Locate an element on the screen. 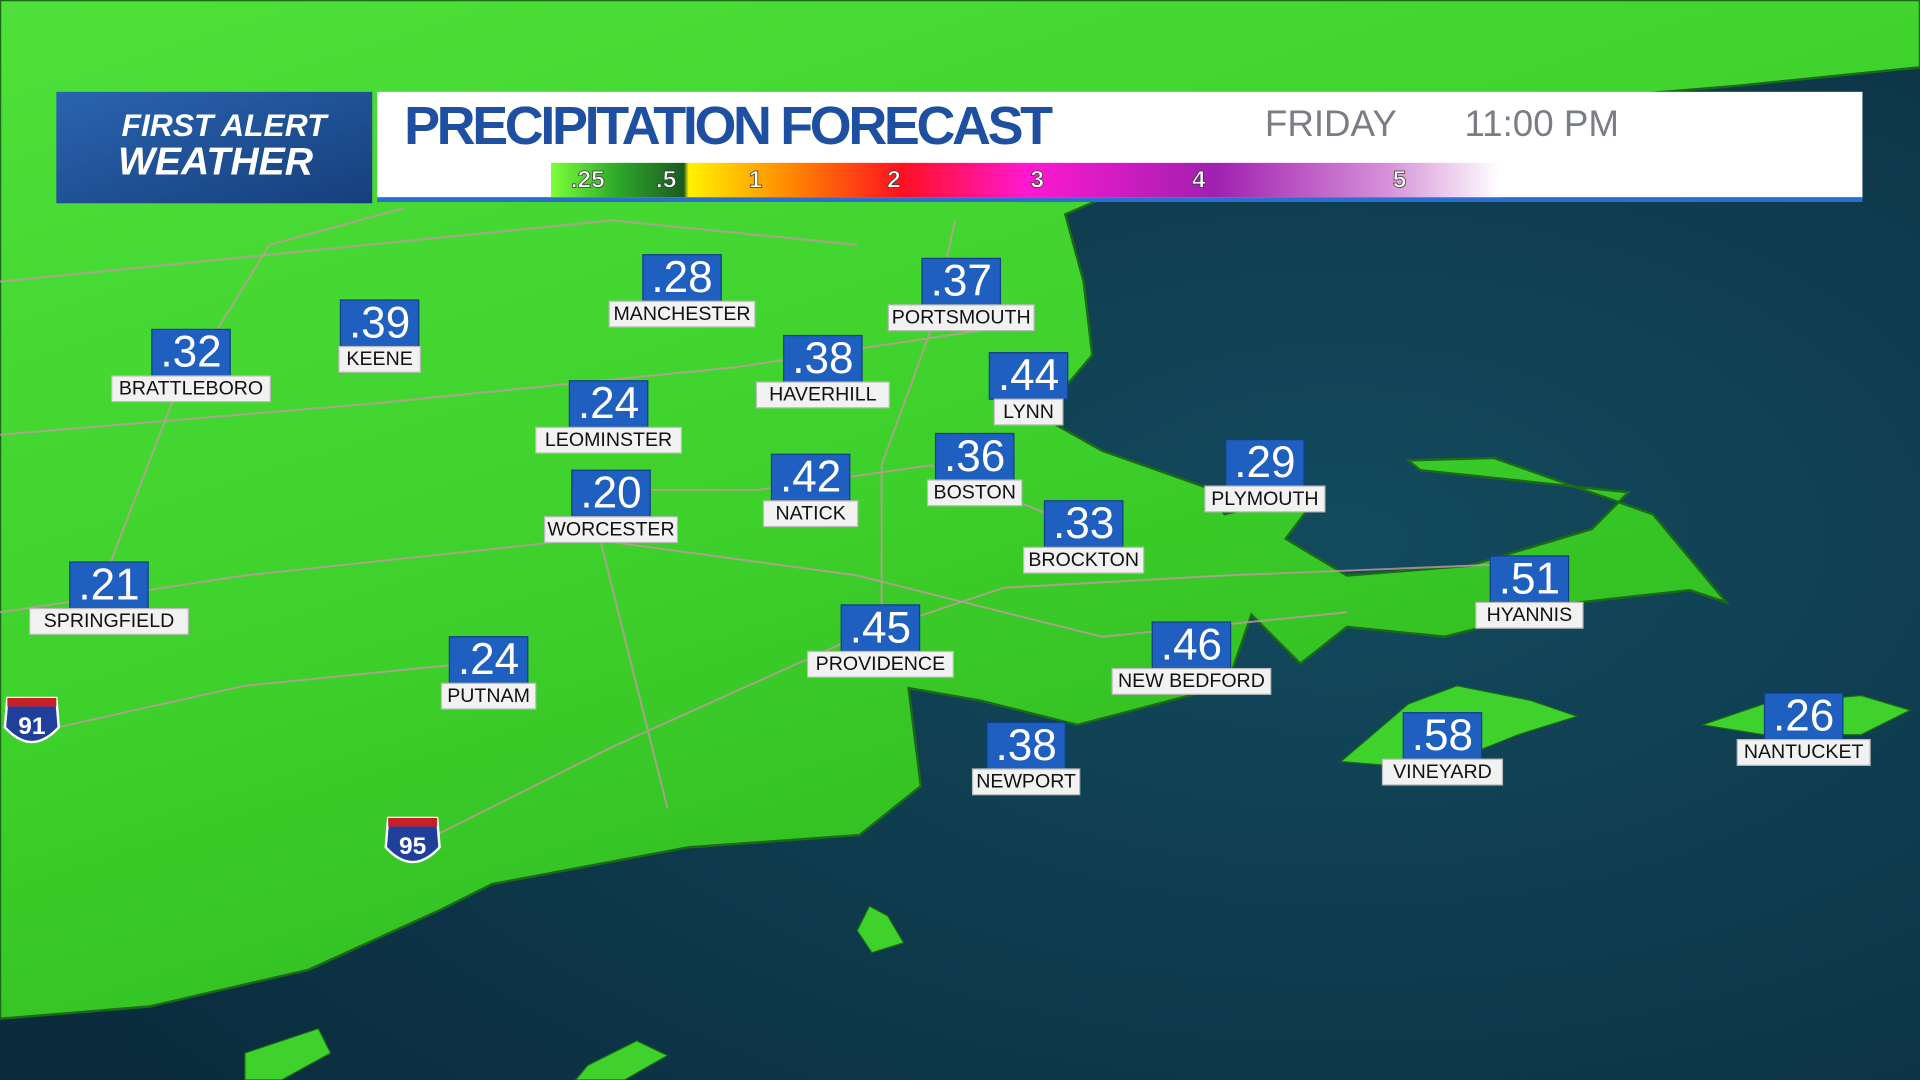  interstate-shield: 95 is located at coordinates (412, 840).